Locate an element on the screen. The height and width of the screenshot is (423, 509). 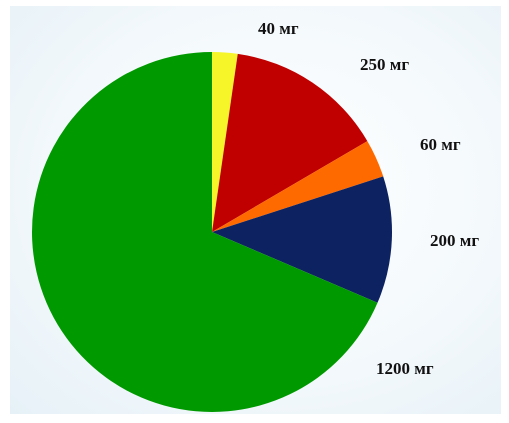
pie-slice-label-2: 60 мг is located at coordinates (440, 144).